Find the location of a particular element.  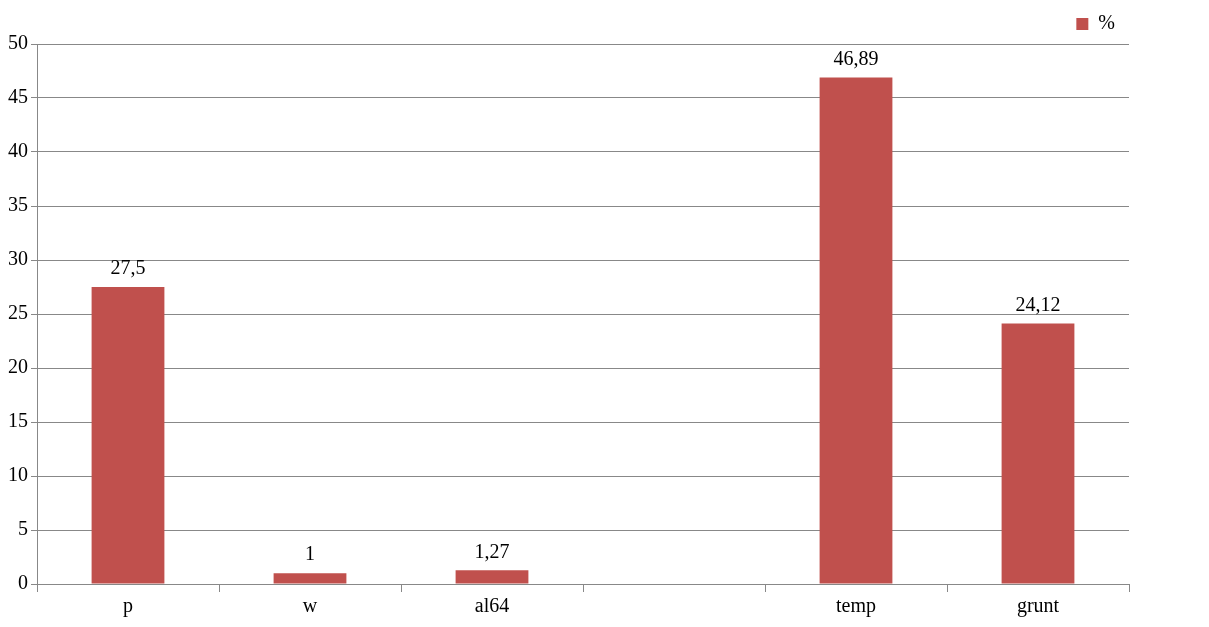

data-label: 46,89 is located at coordinates (856, 57).